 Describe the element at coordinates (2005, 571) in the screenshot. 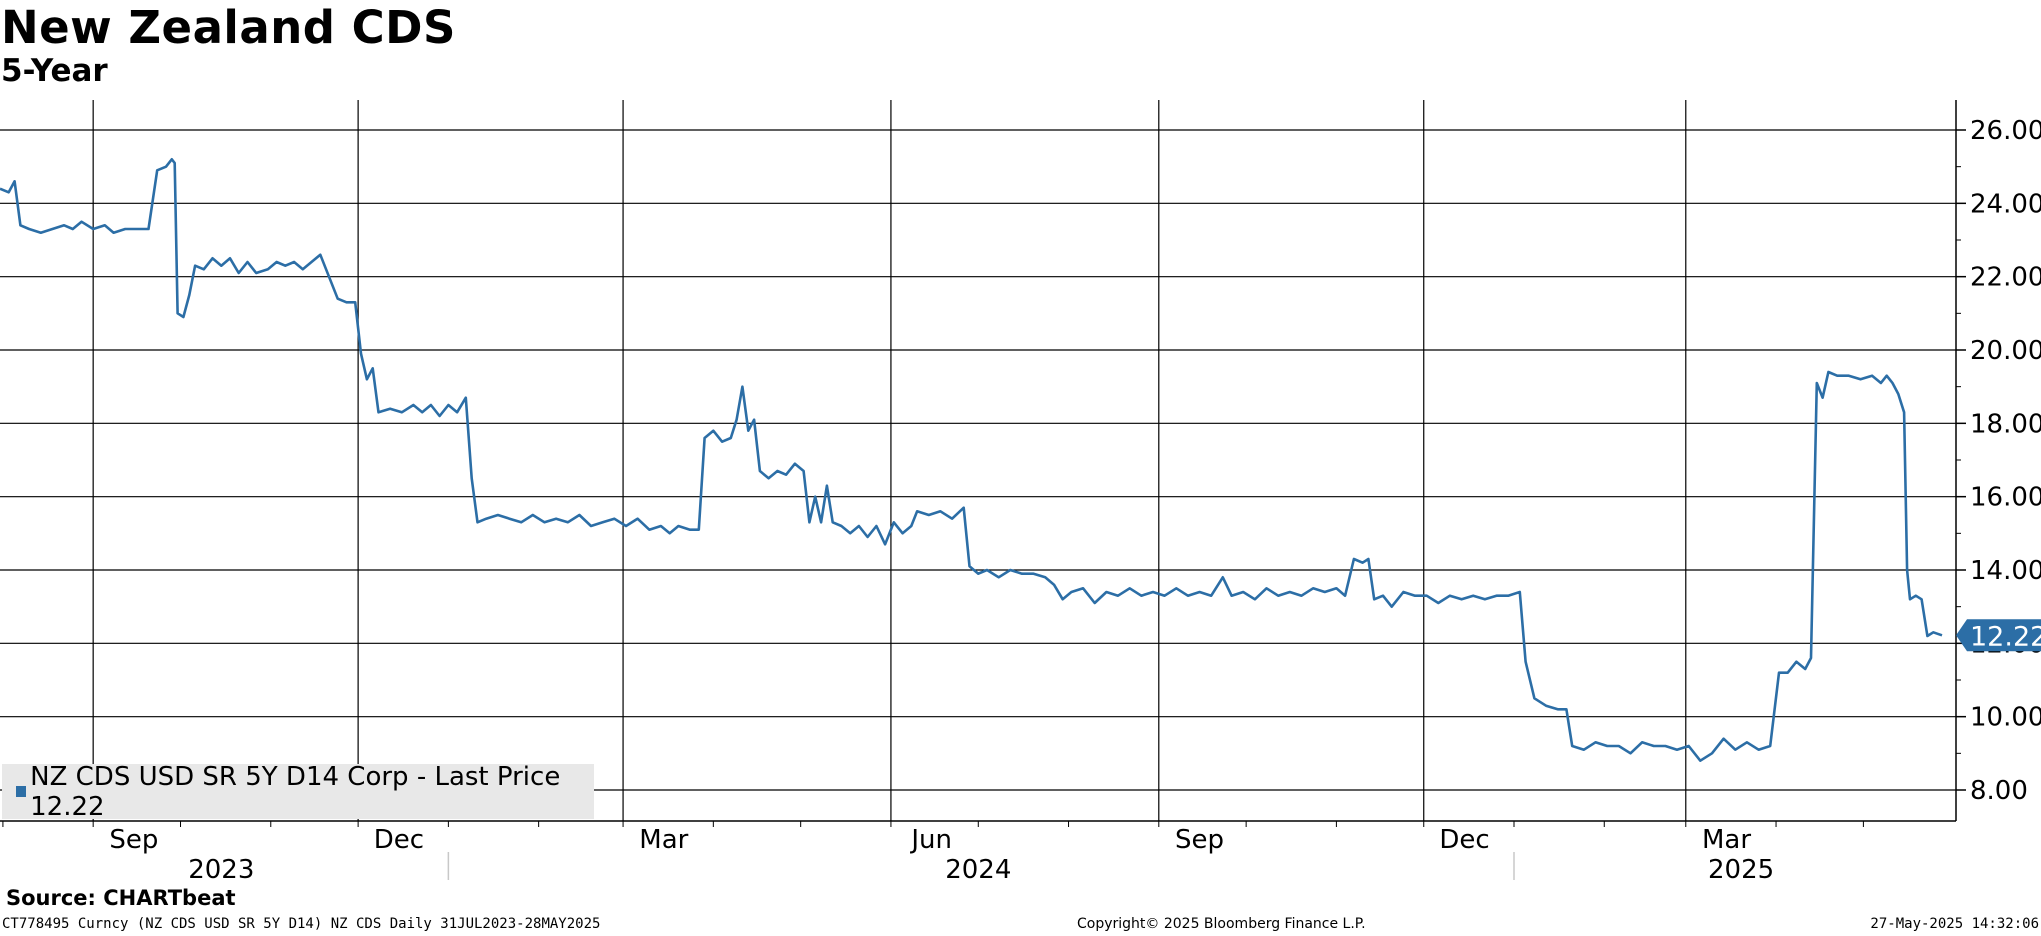

I see `y-tick-label: 14.00` at that location.